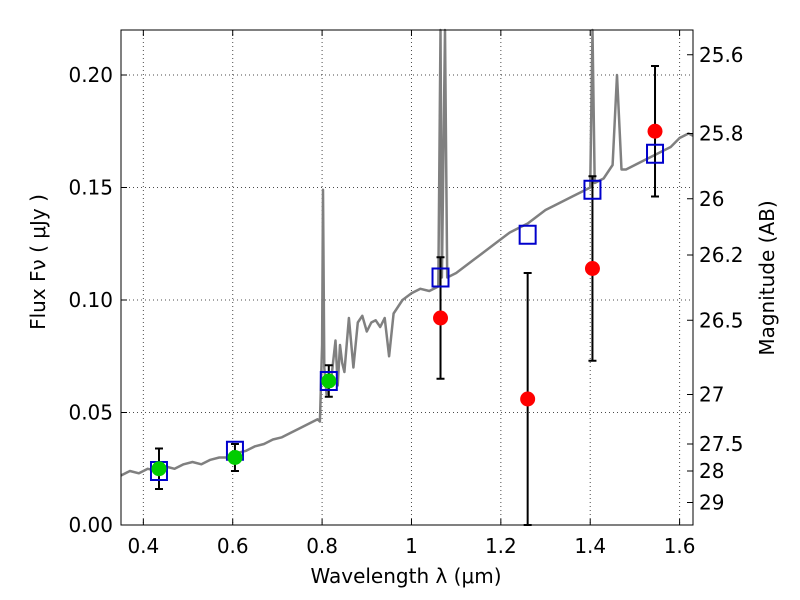  I want to click on right-axis-ticks: 25.6 25.8 26 26.2 26.5 27 27.5 28 29, so click(715, 279).